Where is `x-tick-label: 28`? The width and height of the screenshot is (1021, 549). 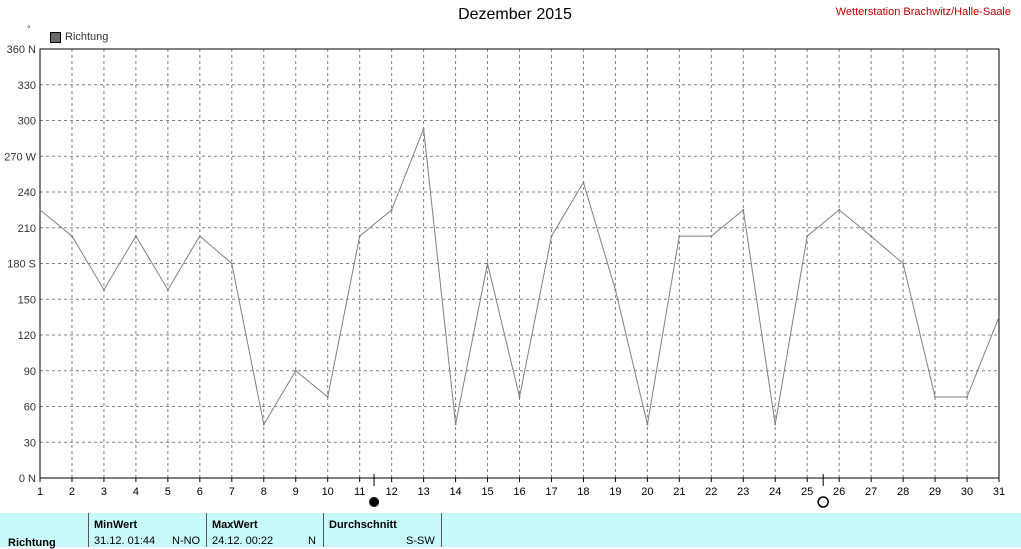 x-tick-label: 28 is located at coordinates (903, 492).